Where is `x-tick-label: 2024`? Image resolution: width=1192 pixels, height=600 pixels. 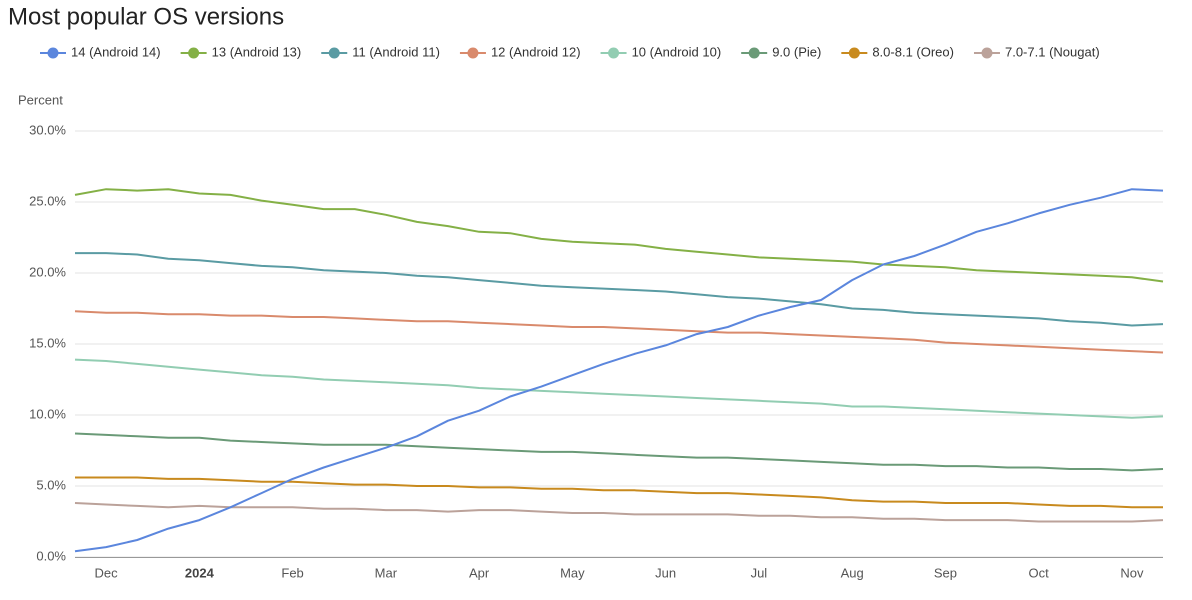
x-tick-label: 2024 is located at coordinates (200, 572).